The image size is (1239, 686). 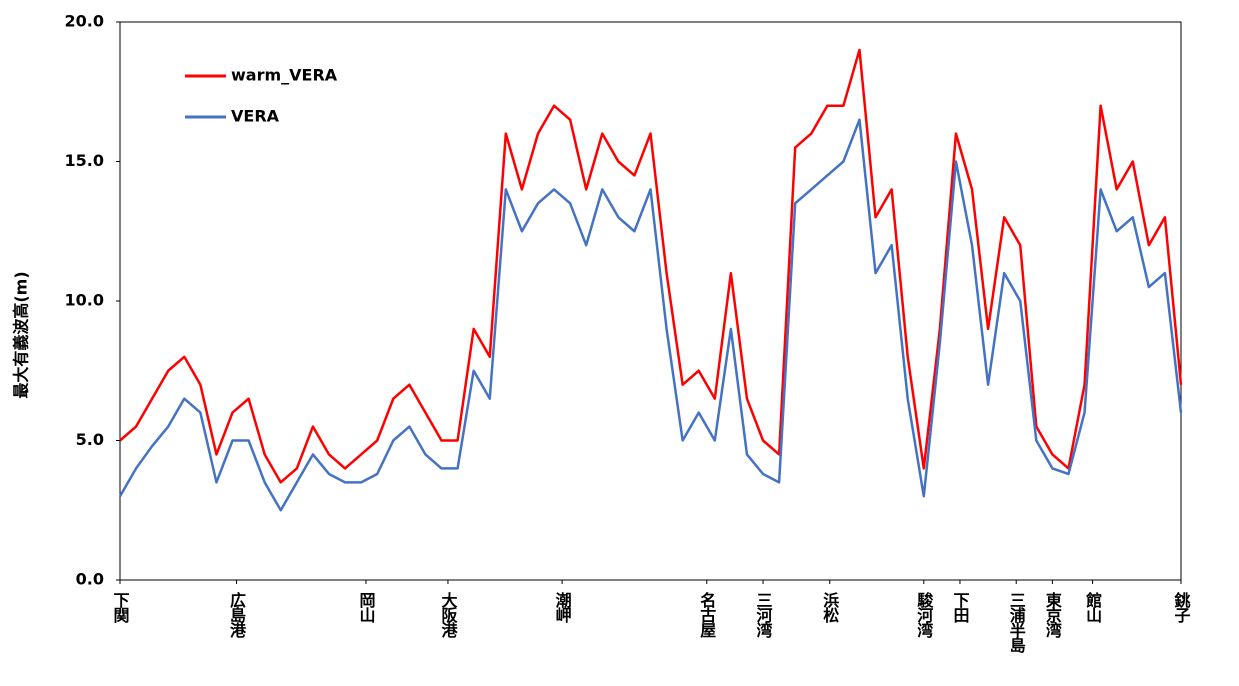 I want to click on x-tick-label: 潮岬, so click(x=562, y=607).